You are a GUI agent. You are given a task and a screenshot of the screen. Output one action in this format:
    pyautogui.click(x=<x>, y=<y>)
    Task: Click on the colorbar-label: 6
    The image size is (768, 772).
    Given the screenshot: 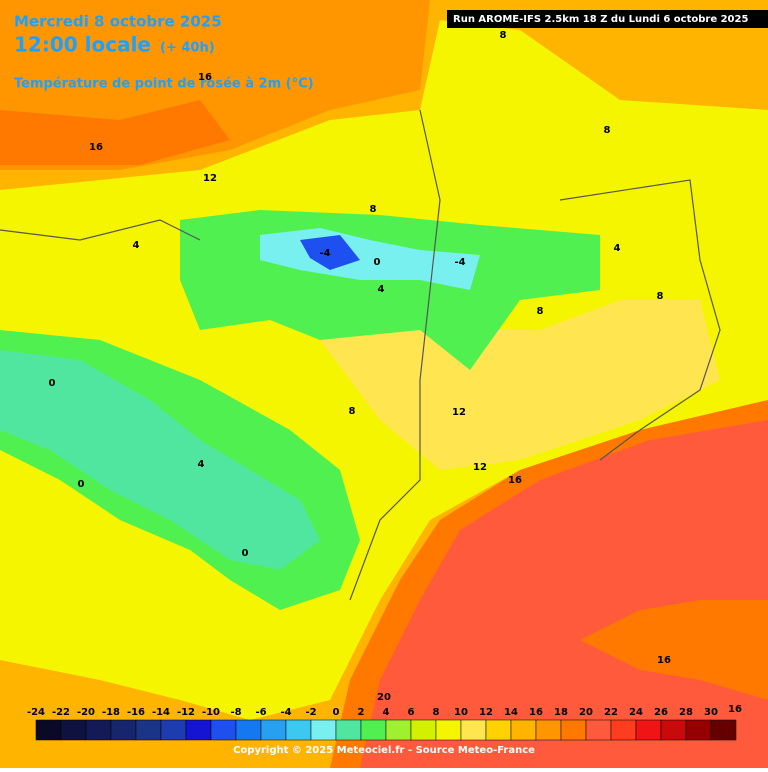 What is the action you would take?
    pyautogui.click(x=411, y=712)
    